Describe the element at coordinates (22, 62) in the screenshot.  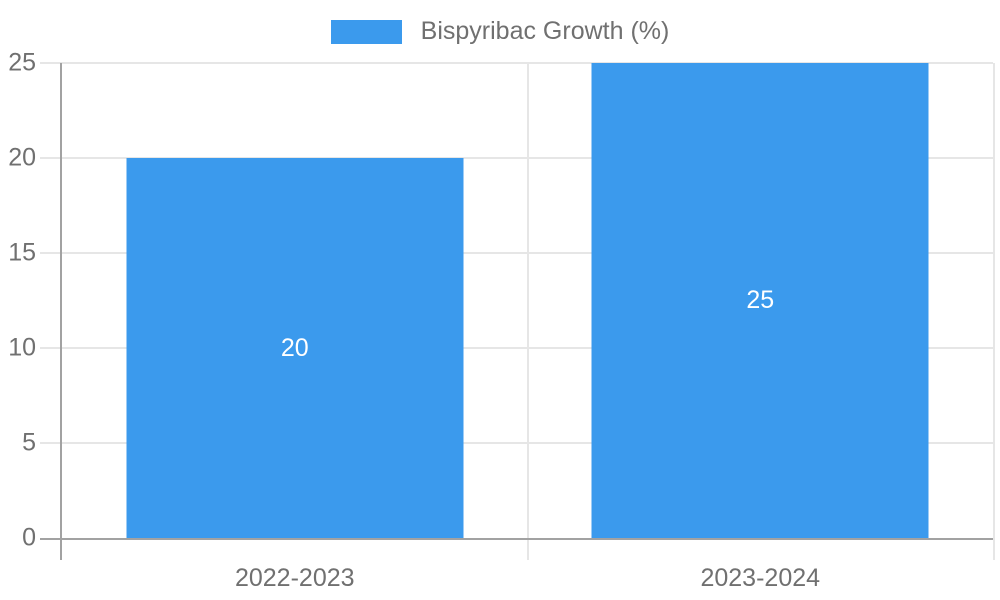
I see `y-tick-label-25: 25` at that location.